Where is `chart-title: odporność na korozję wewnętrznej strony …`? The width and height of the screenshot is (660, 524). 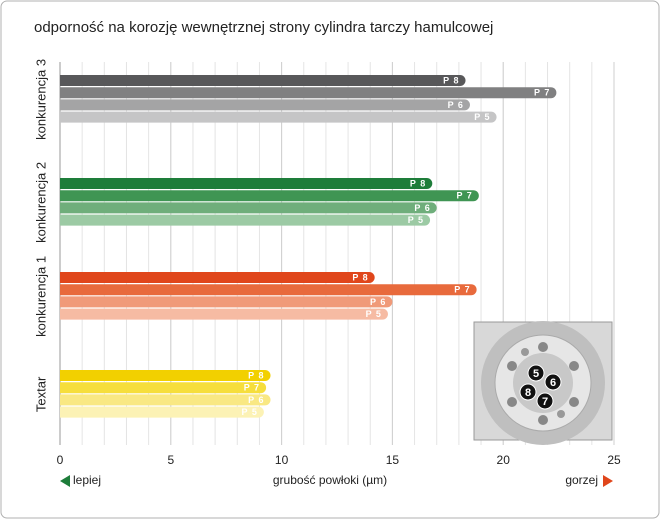 chart-title: odporność na korozję wewnętrznej strony … is located at coordinates (263, 27).